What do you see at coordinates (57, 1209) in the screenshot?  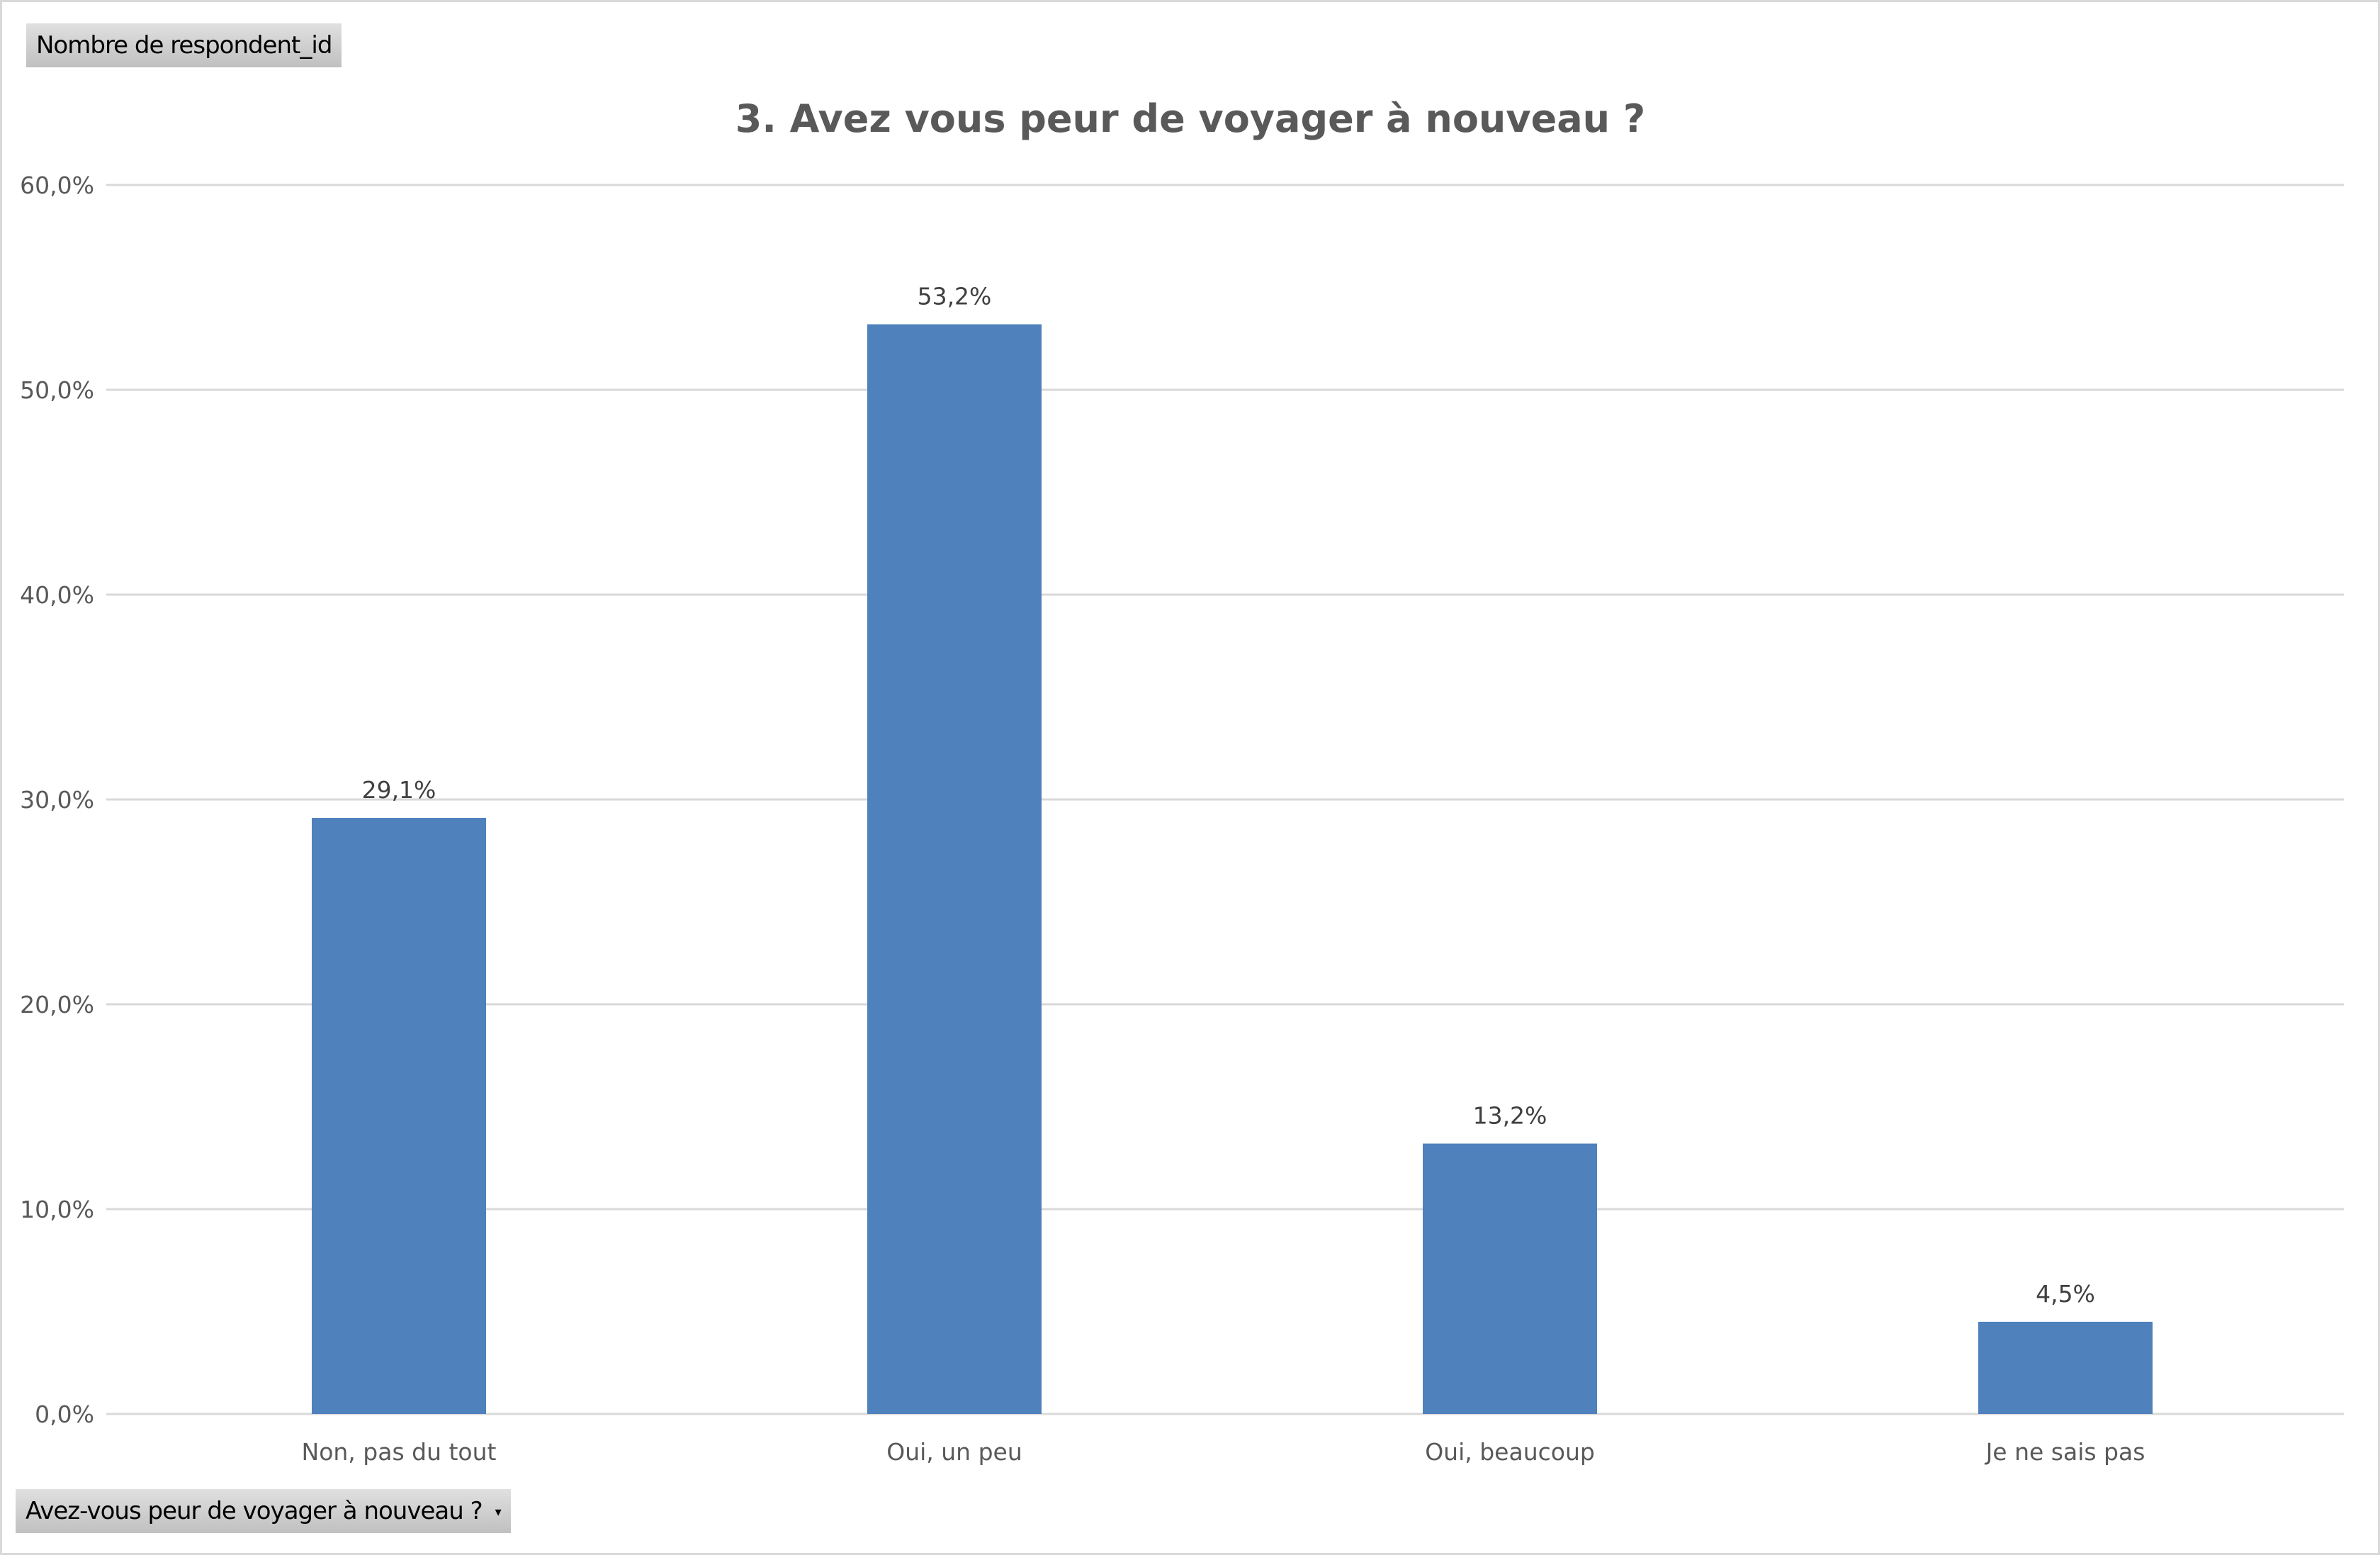 I see `y-tick-label: 10,0%` at bounding box center [57, 1209].